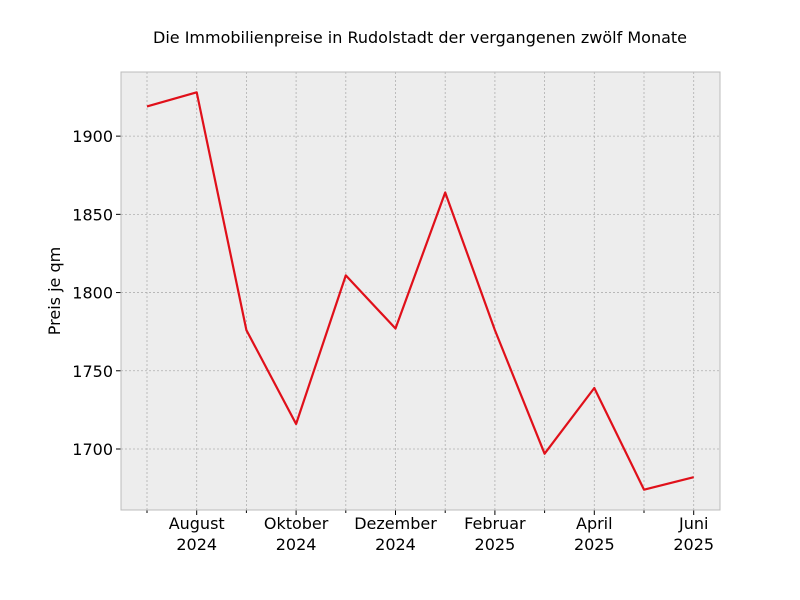 This screenshot has width=800, height=600. Describe the element at coordinates (54, 291) in the screenshot. I see `y-axis-label: Preis je qm` at that location.